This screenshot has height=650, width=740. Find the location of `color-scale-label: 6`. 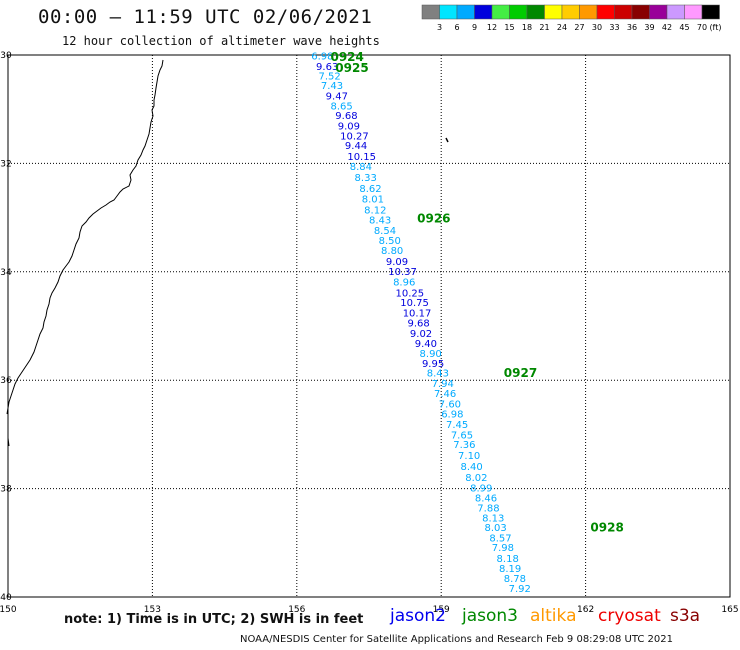

color-scale-label: 6 is located at coordinates (456, 27).